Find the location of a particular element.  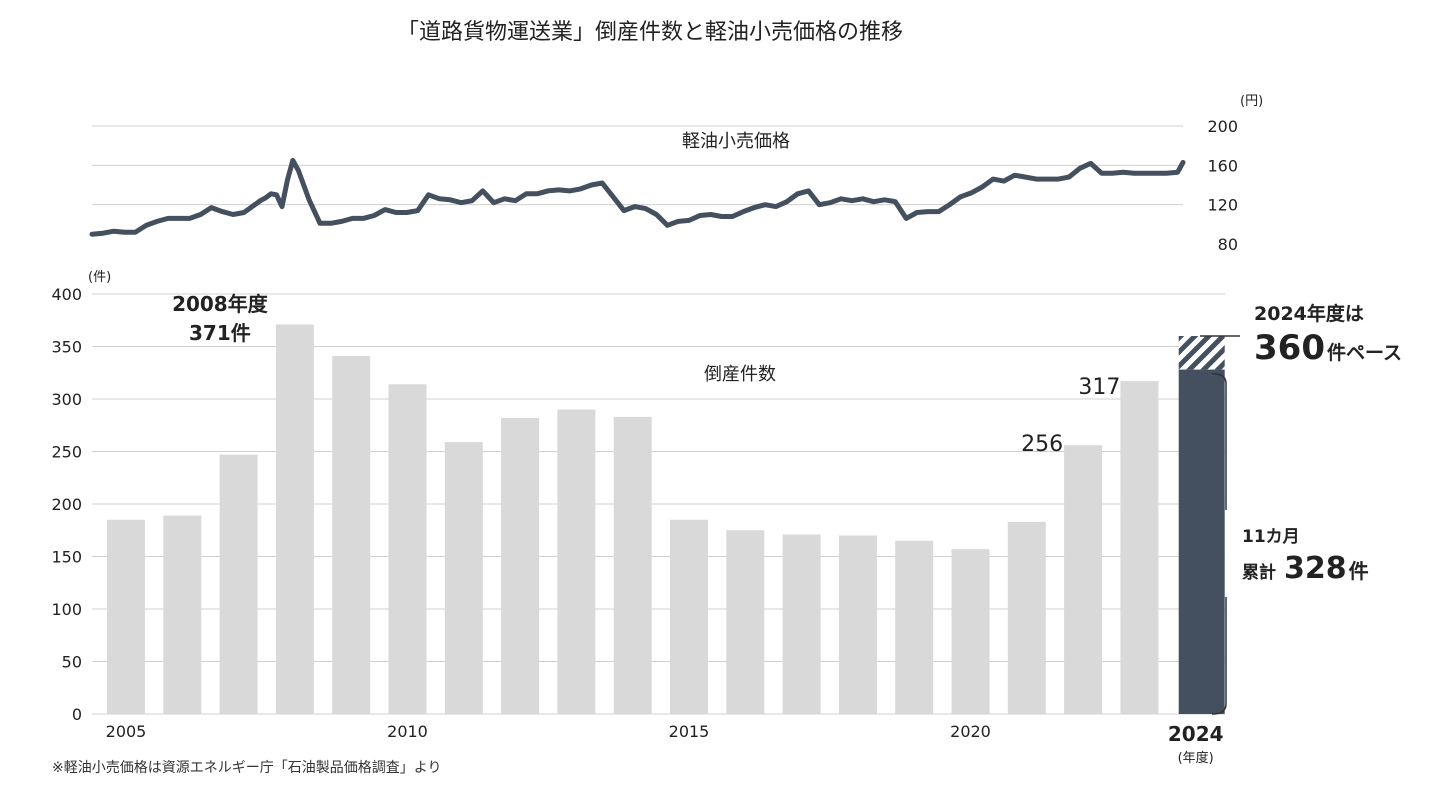

cumulative-annotation: 累計 328 件 is located at coordinates (1305, 568).